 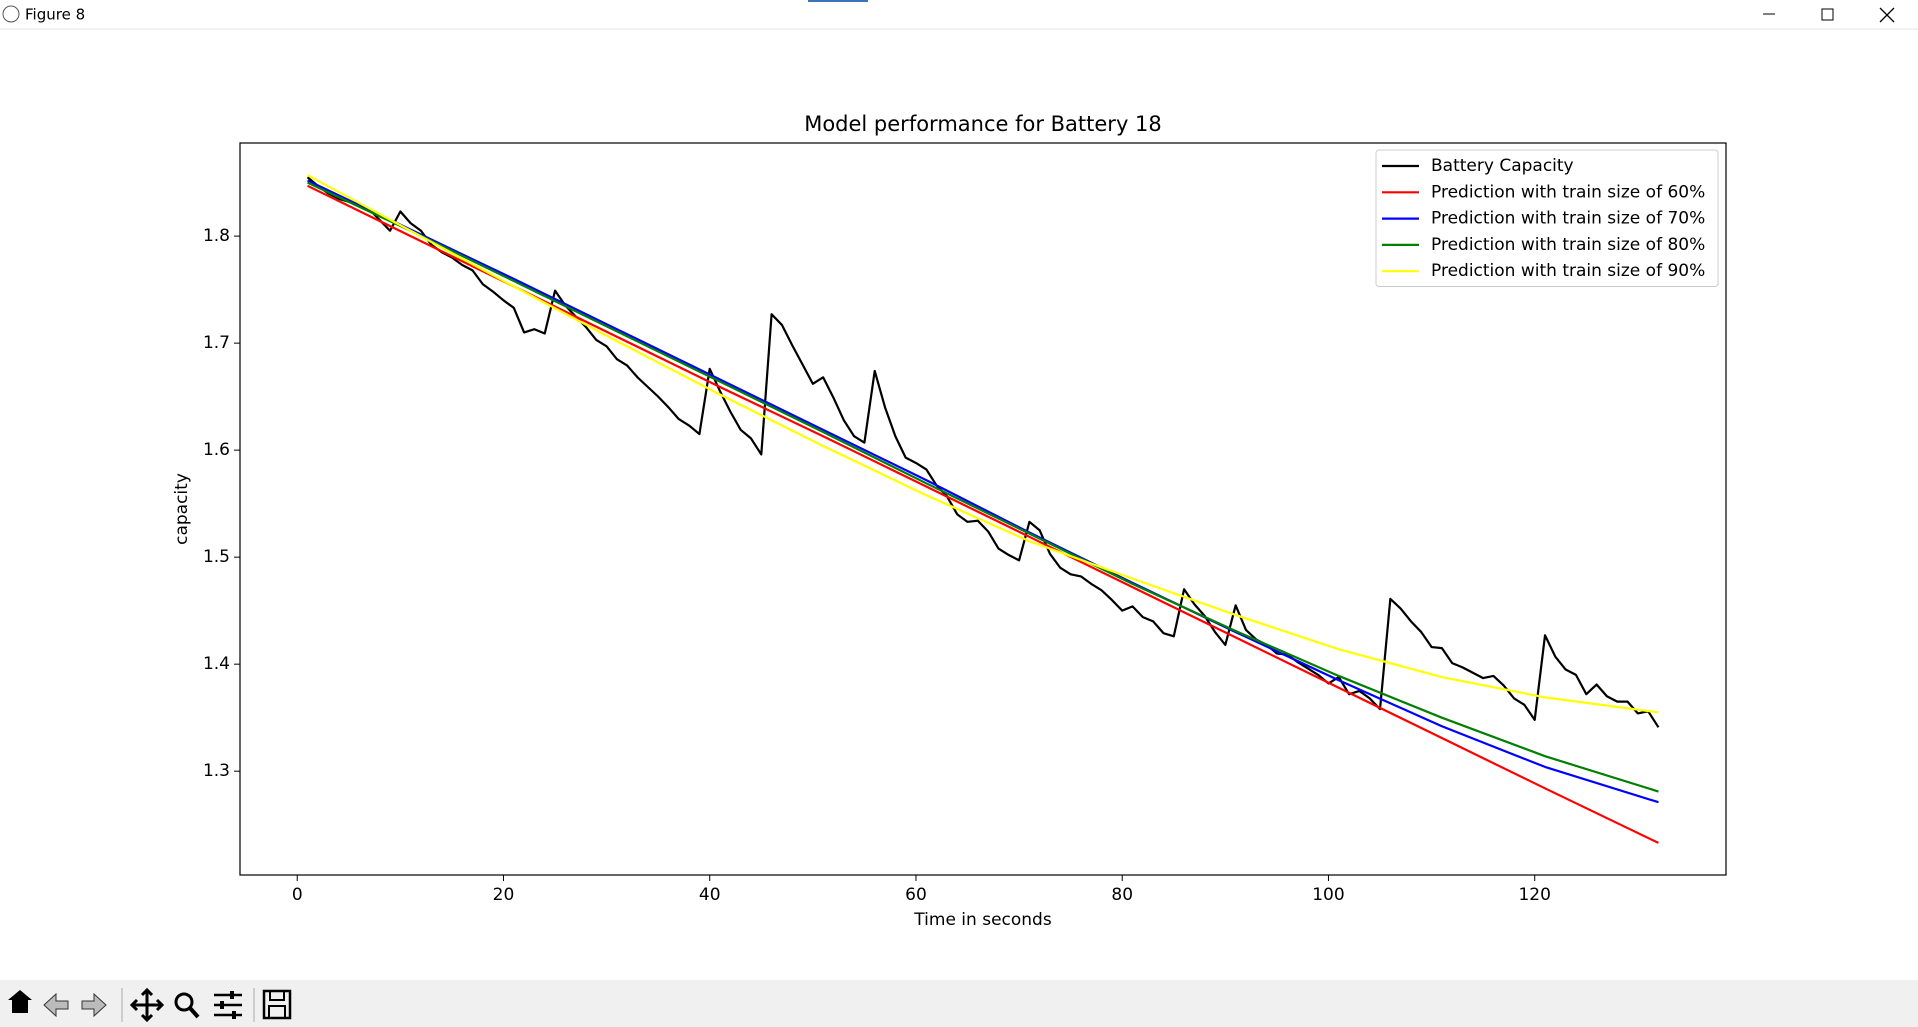 I want to click on chart-title: Model performance for Battery 18, so click(x=983, y=124).